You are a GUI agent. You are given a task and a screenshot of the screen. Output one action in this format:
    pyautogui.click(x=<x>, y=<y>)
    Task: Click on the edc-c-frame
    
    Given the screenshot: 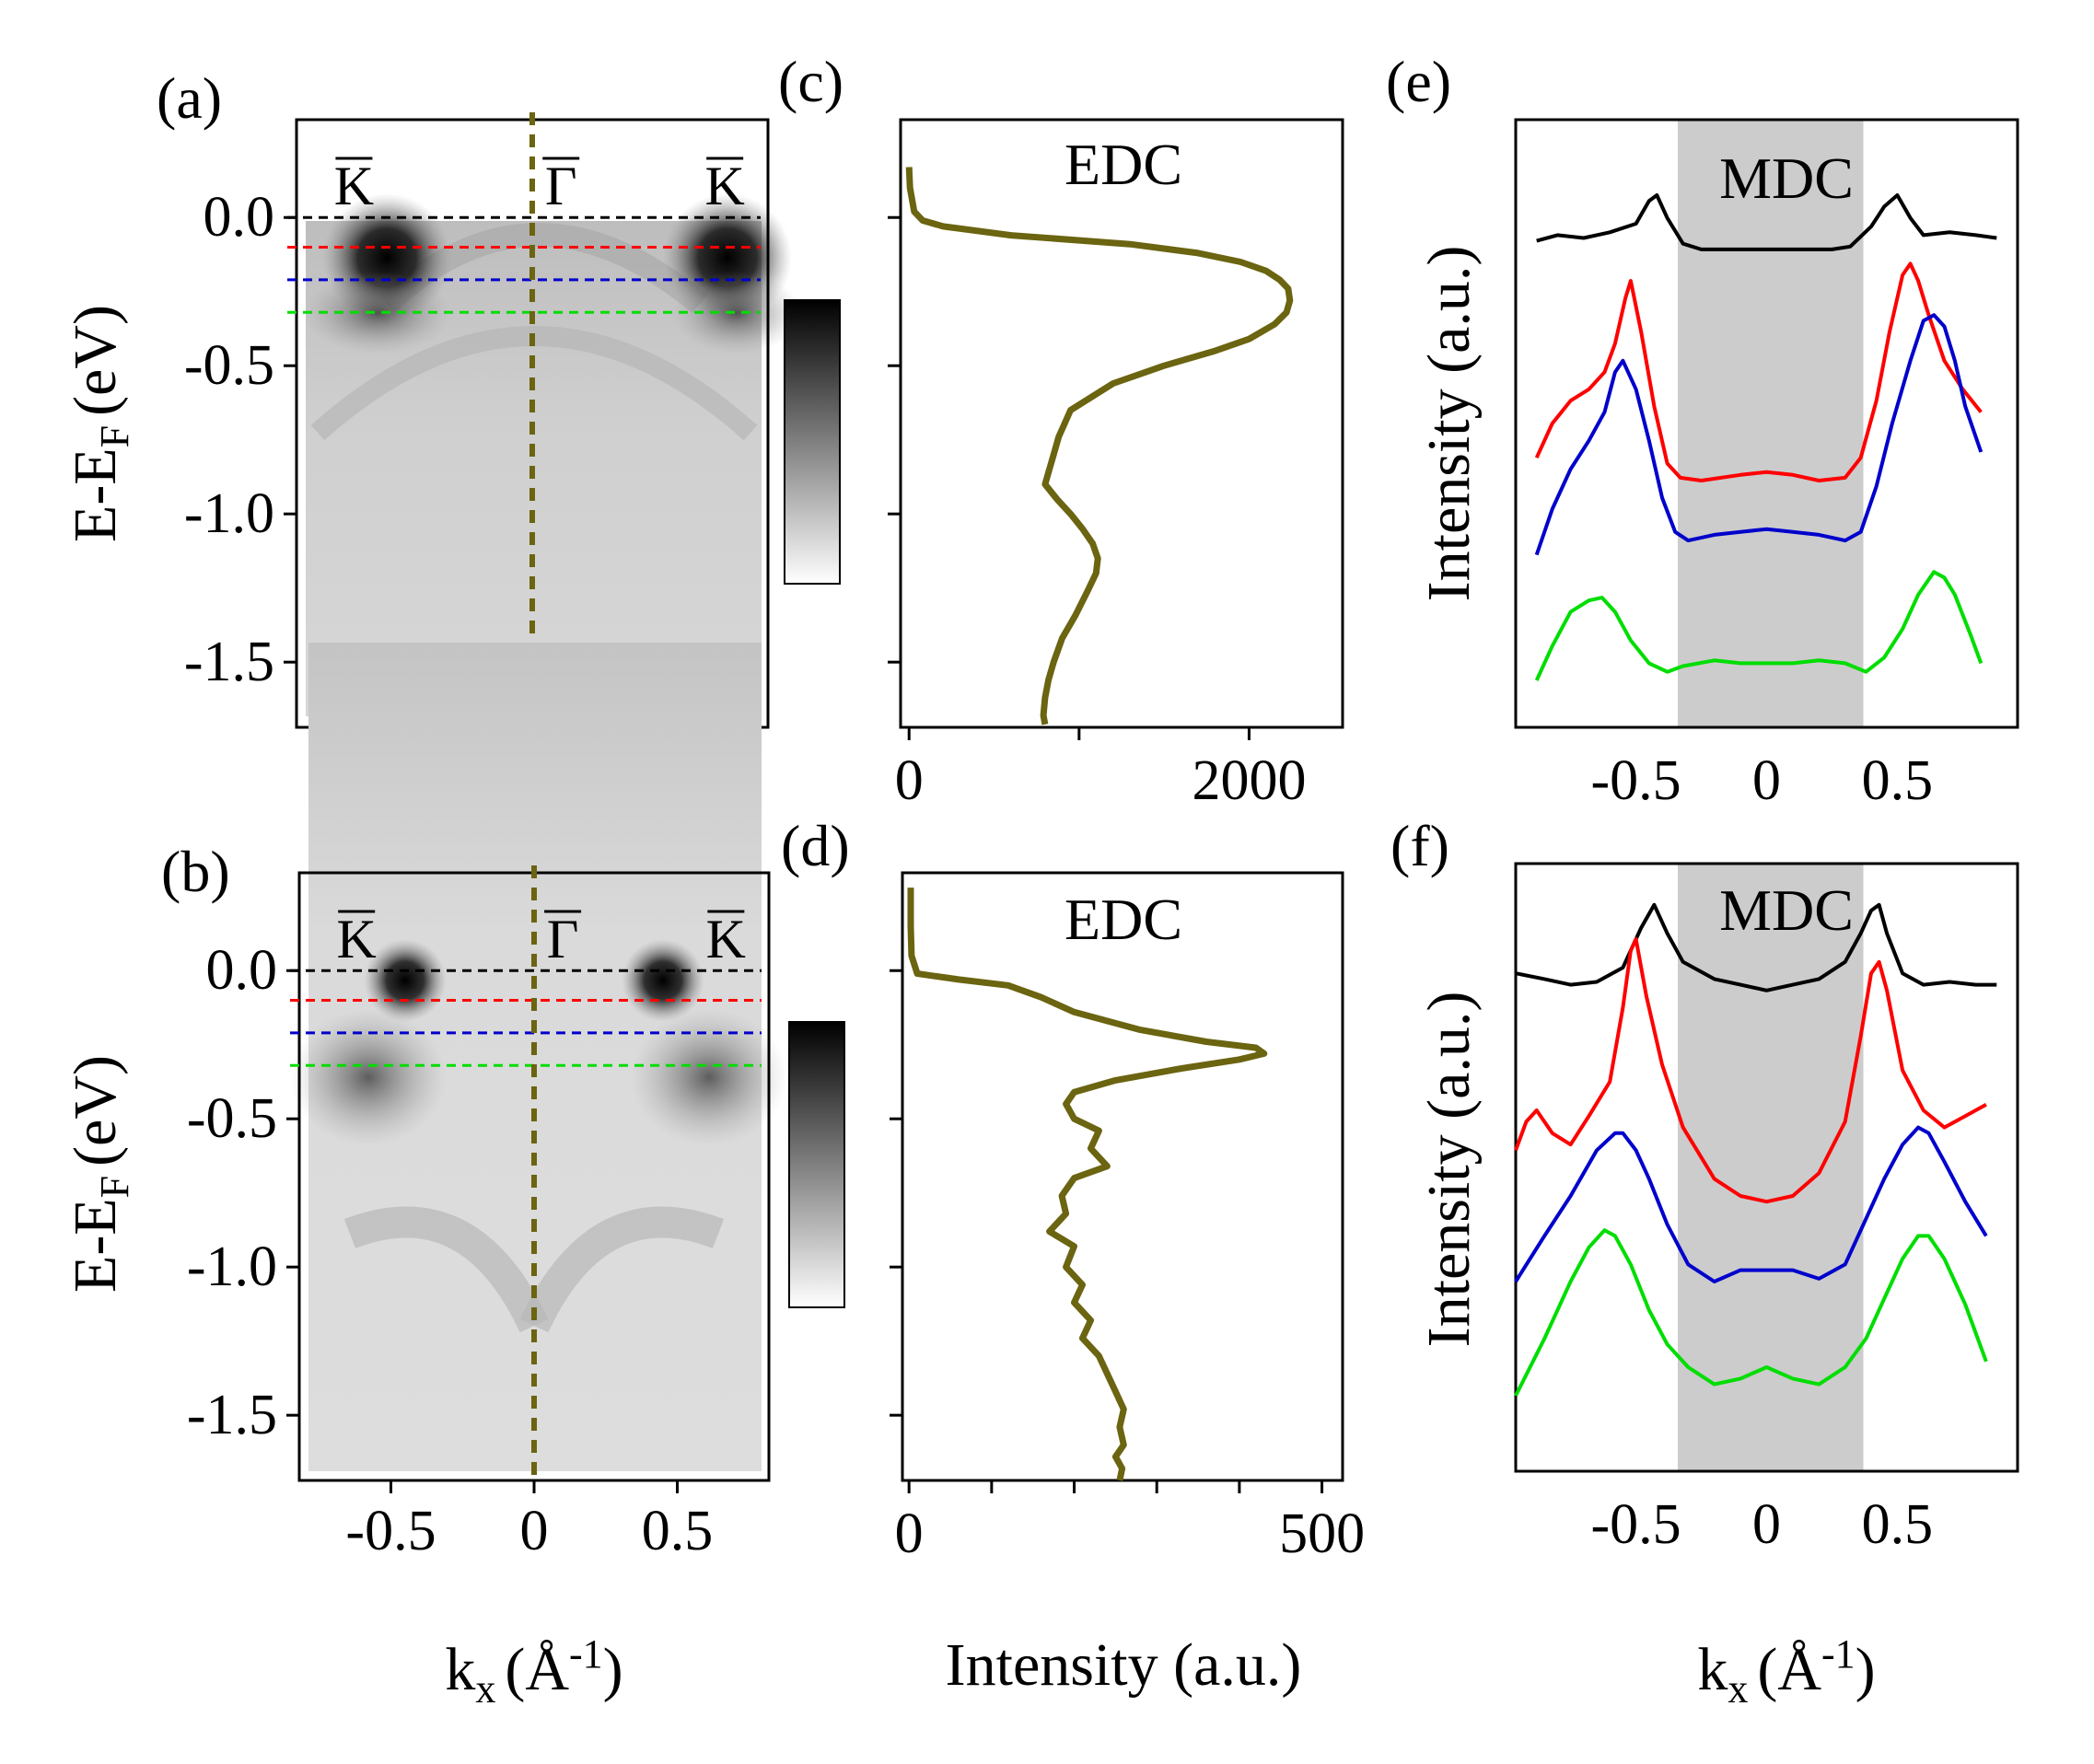 What is the action you would take?
    pyautogui.click(x=1121, y=423)
    